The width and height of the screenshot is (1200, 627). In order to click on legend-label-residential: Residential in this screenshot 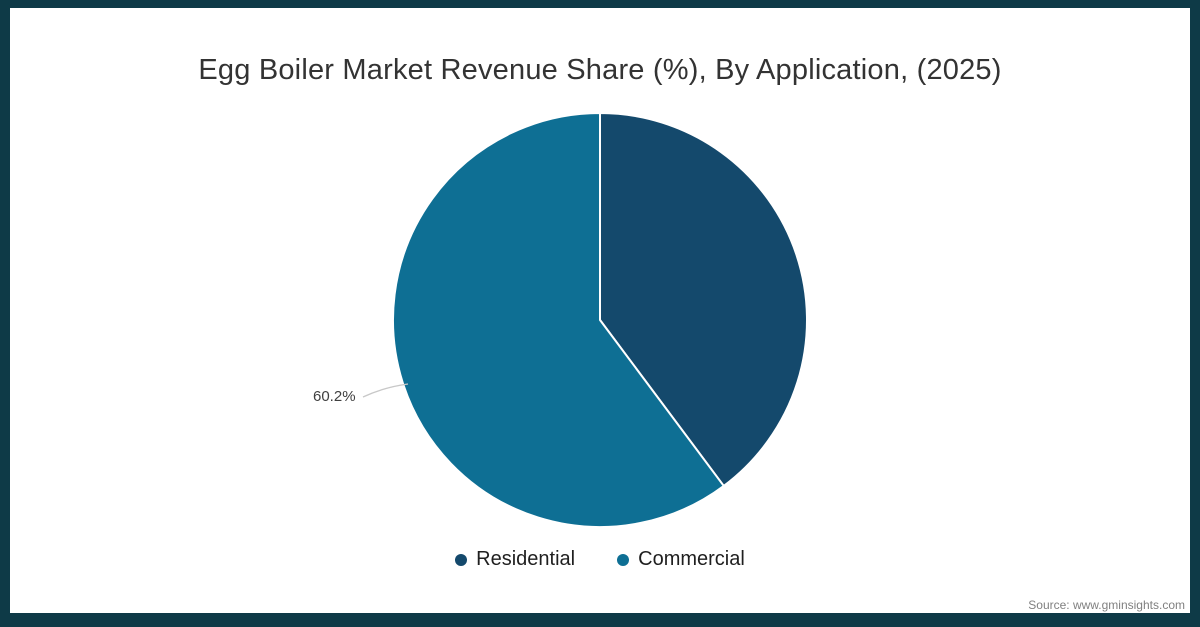, I will do `click(526, 559)`.